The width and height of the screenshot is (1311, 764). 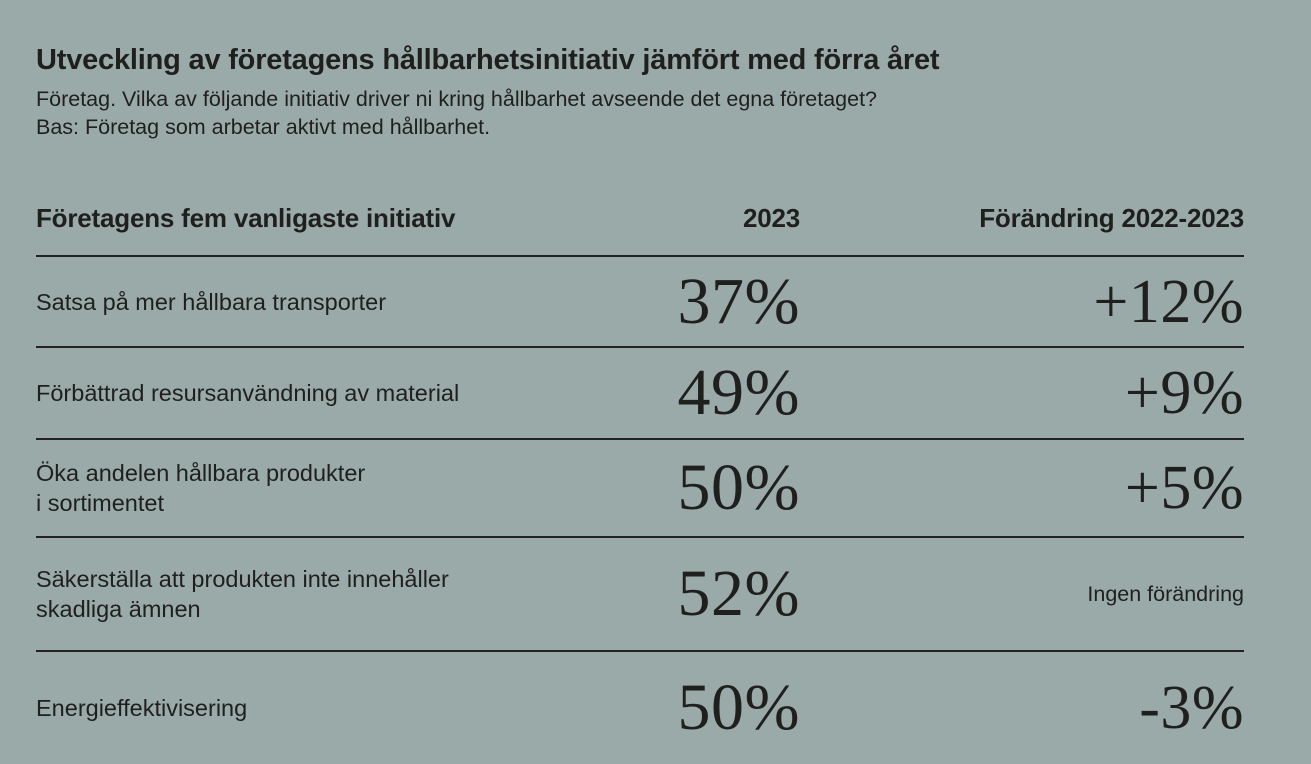 I want to click on row-change-value: +9%, so click(x=1184, y=393).